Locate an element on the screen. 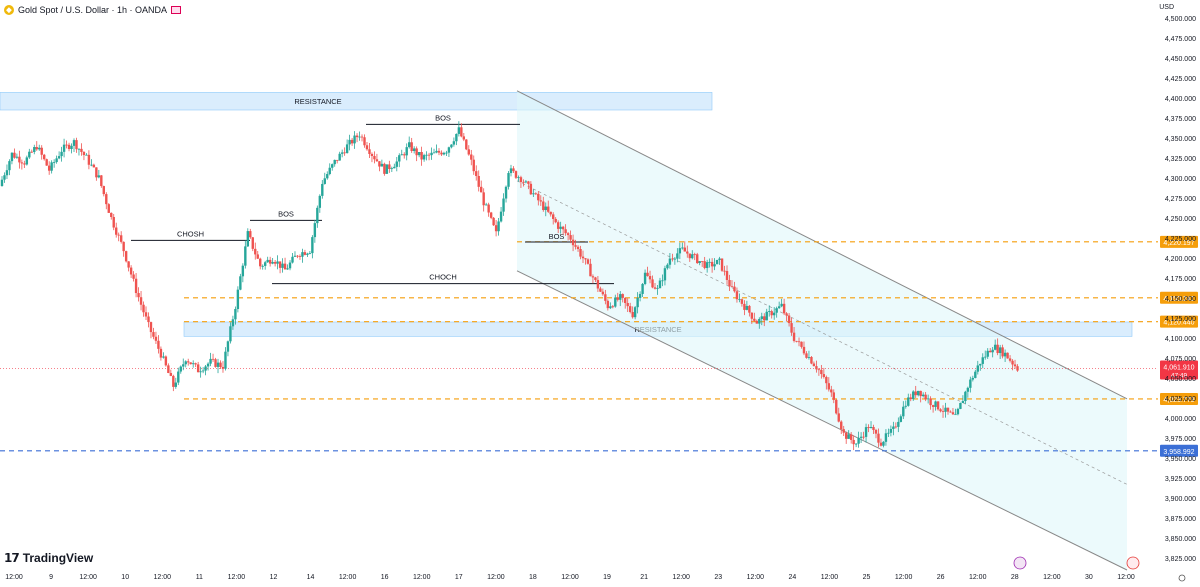 The image size is (1200, 587). tradingview-logo: 𝟭𝟳 TradingView is located at coordinates (48, 558).